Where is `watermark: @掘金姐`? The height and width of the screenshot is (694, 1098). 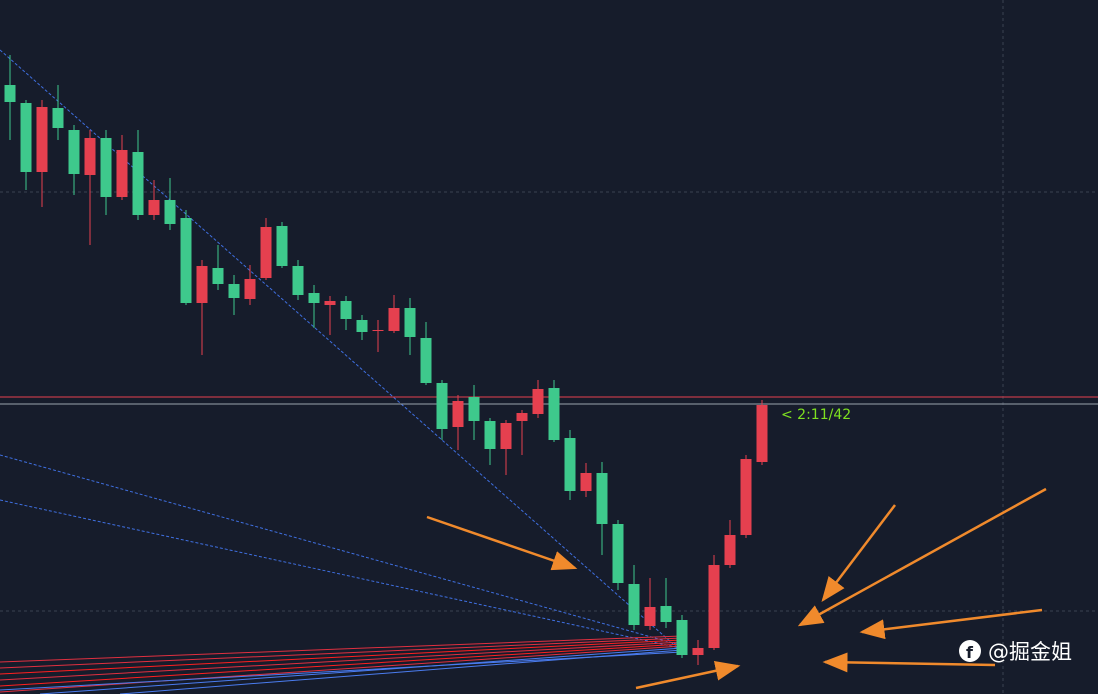
watermark: @掘金姐 is located at coordinates (1030, 652).